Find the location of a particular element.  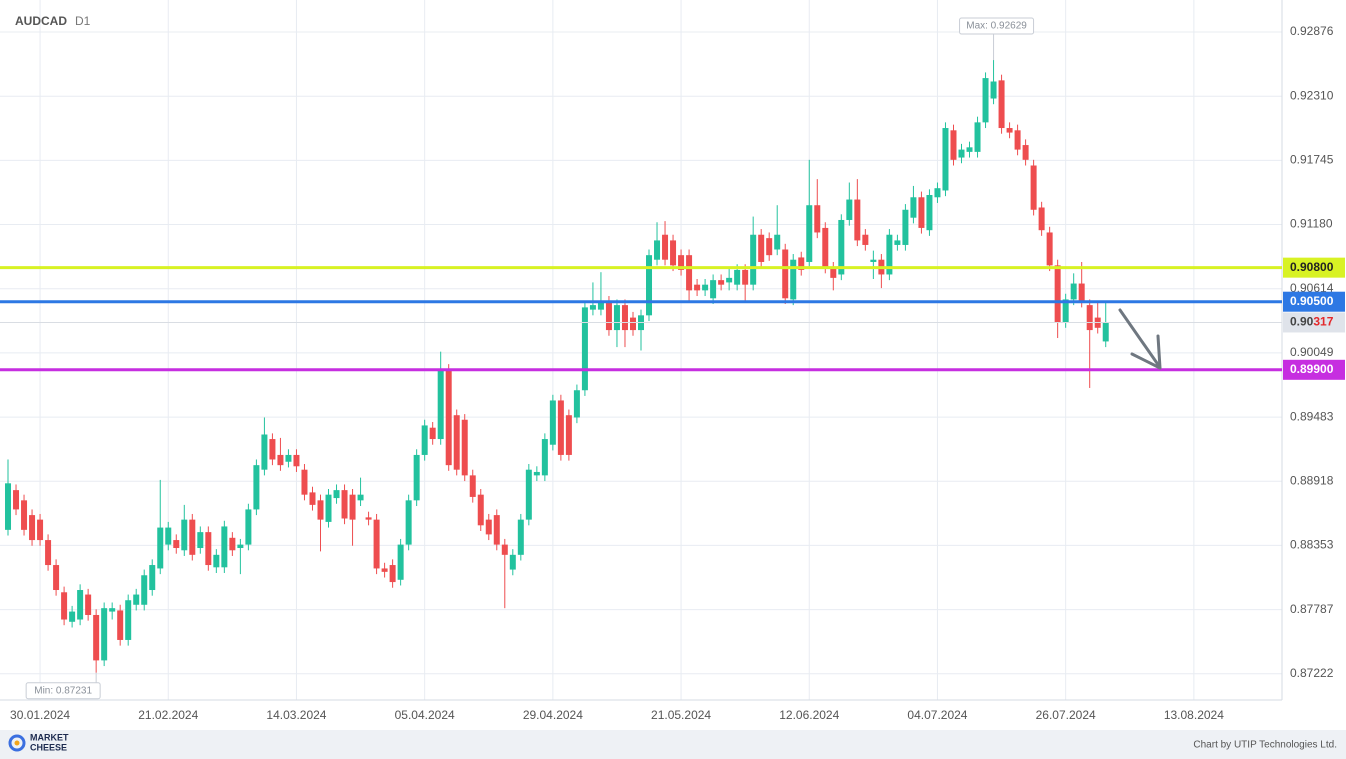

current-price-label: 0.90317 is located at coordinates (1312, 322).